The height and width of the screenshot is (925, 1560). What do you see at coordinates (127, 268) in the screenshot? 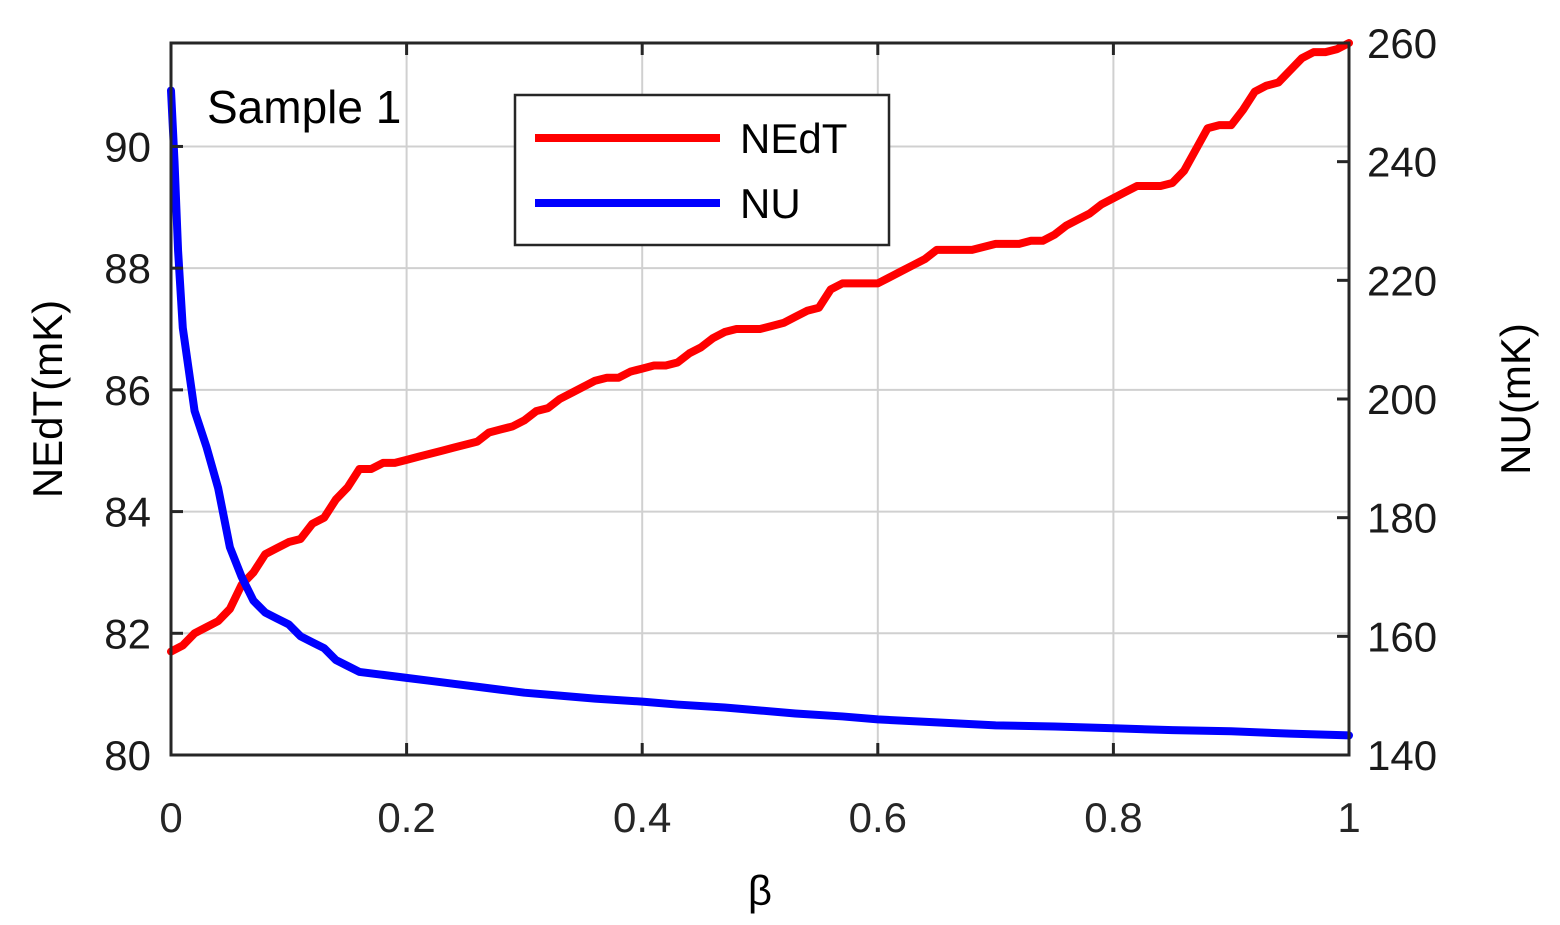
I see `left-y-tick-label: 88` at bounding box center [127, 268].